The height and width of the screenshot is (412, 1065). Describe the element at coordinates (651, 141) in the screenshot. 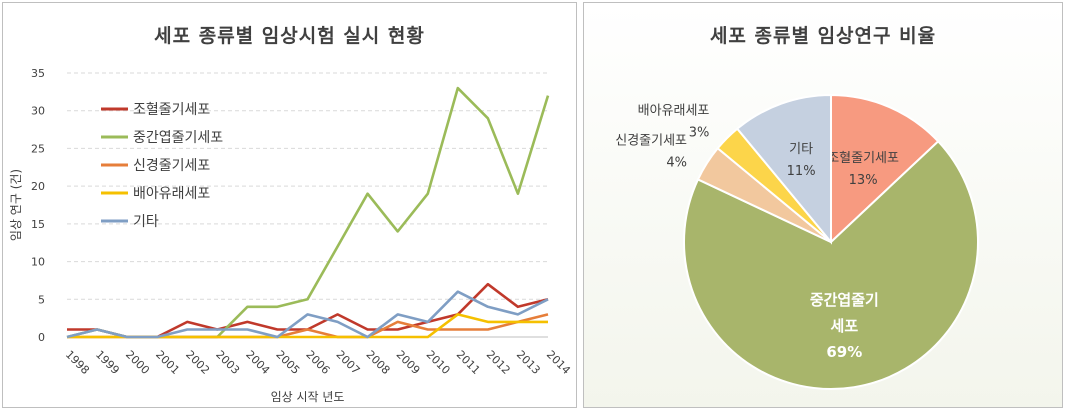

I see `pie-category-label: 신경줄기세포` at that location.